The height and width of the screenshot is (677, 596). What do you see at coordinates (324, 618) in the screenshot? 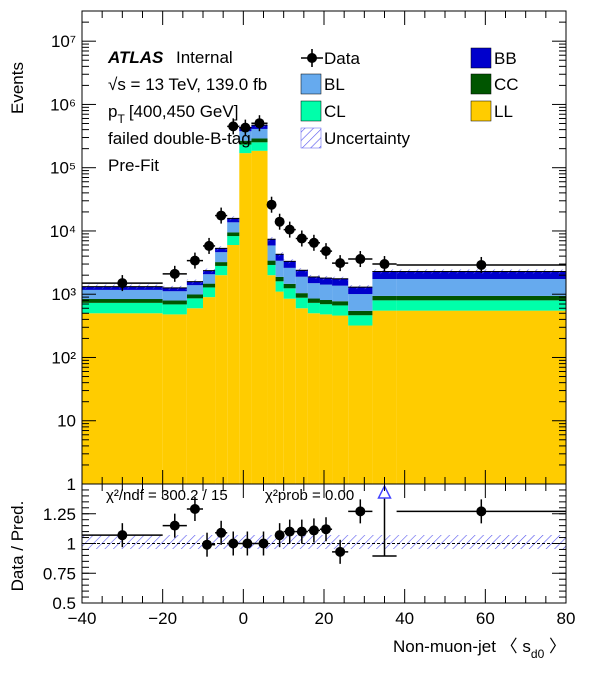
I see `x-tick-label: 20` at bounding box center [324, 618].